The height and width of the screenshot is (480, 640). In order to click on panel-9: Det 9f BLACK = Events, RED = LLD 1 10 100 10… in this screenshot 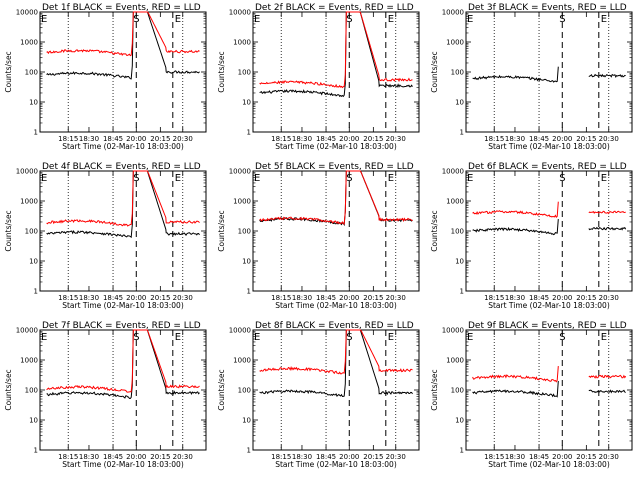, I will do `click(531, 395)`.